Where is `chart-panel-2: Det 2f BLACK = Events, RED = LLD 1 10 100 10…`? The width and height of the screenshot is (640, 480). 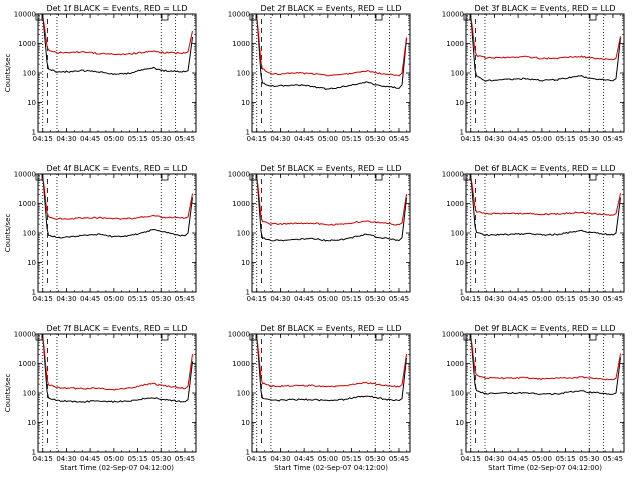 chart-panel-2: Det 2f BLACK = Events, RED = LLD 1 10 100 10… is located at coordinates (319, 73).